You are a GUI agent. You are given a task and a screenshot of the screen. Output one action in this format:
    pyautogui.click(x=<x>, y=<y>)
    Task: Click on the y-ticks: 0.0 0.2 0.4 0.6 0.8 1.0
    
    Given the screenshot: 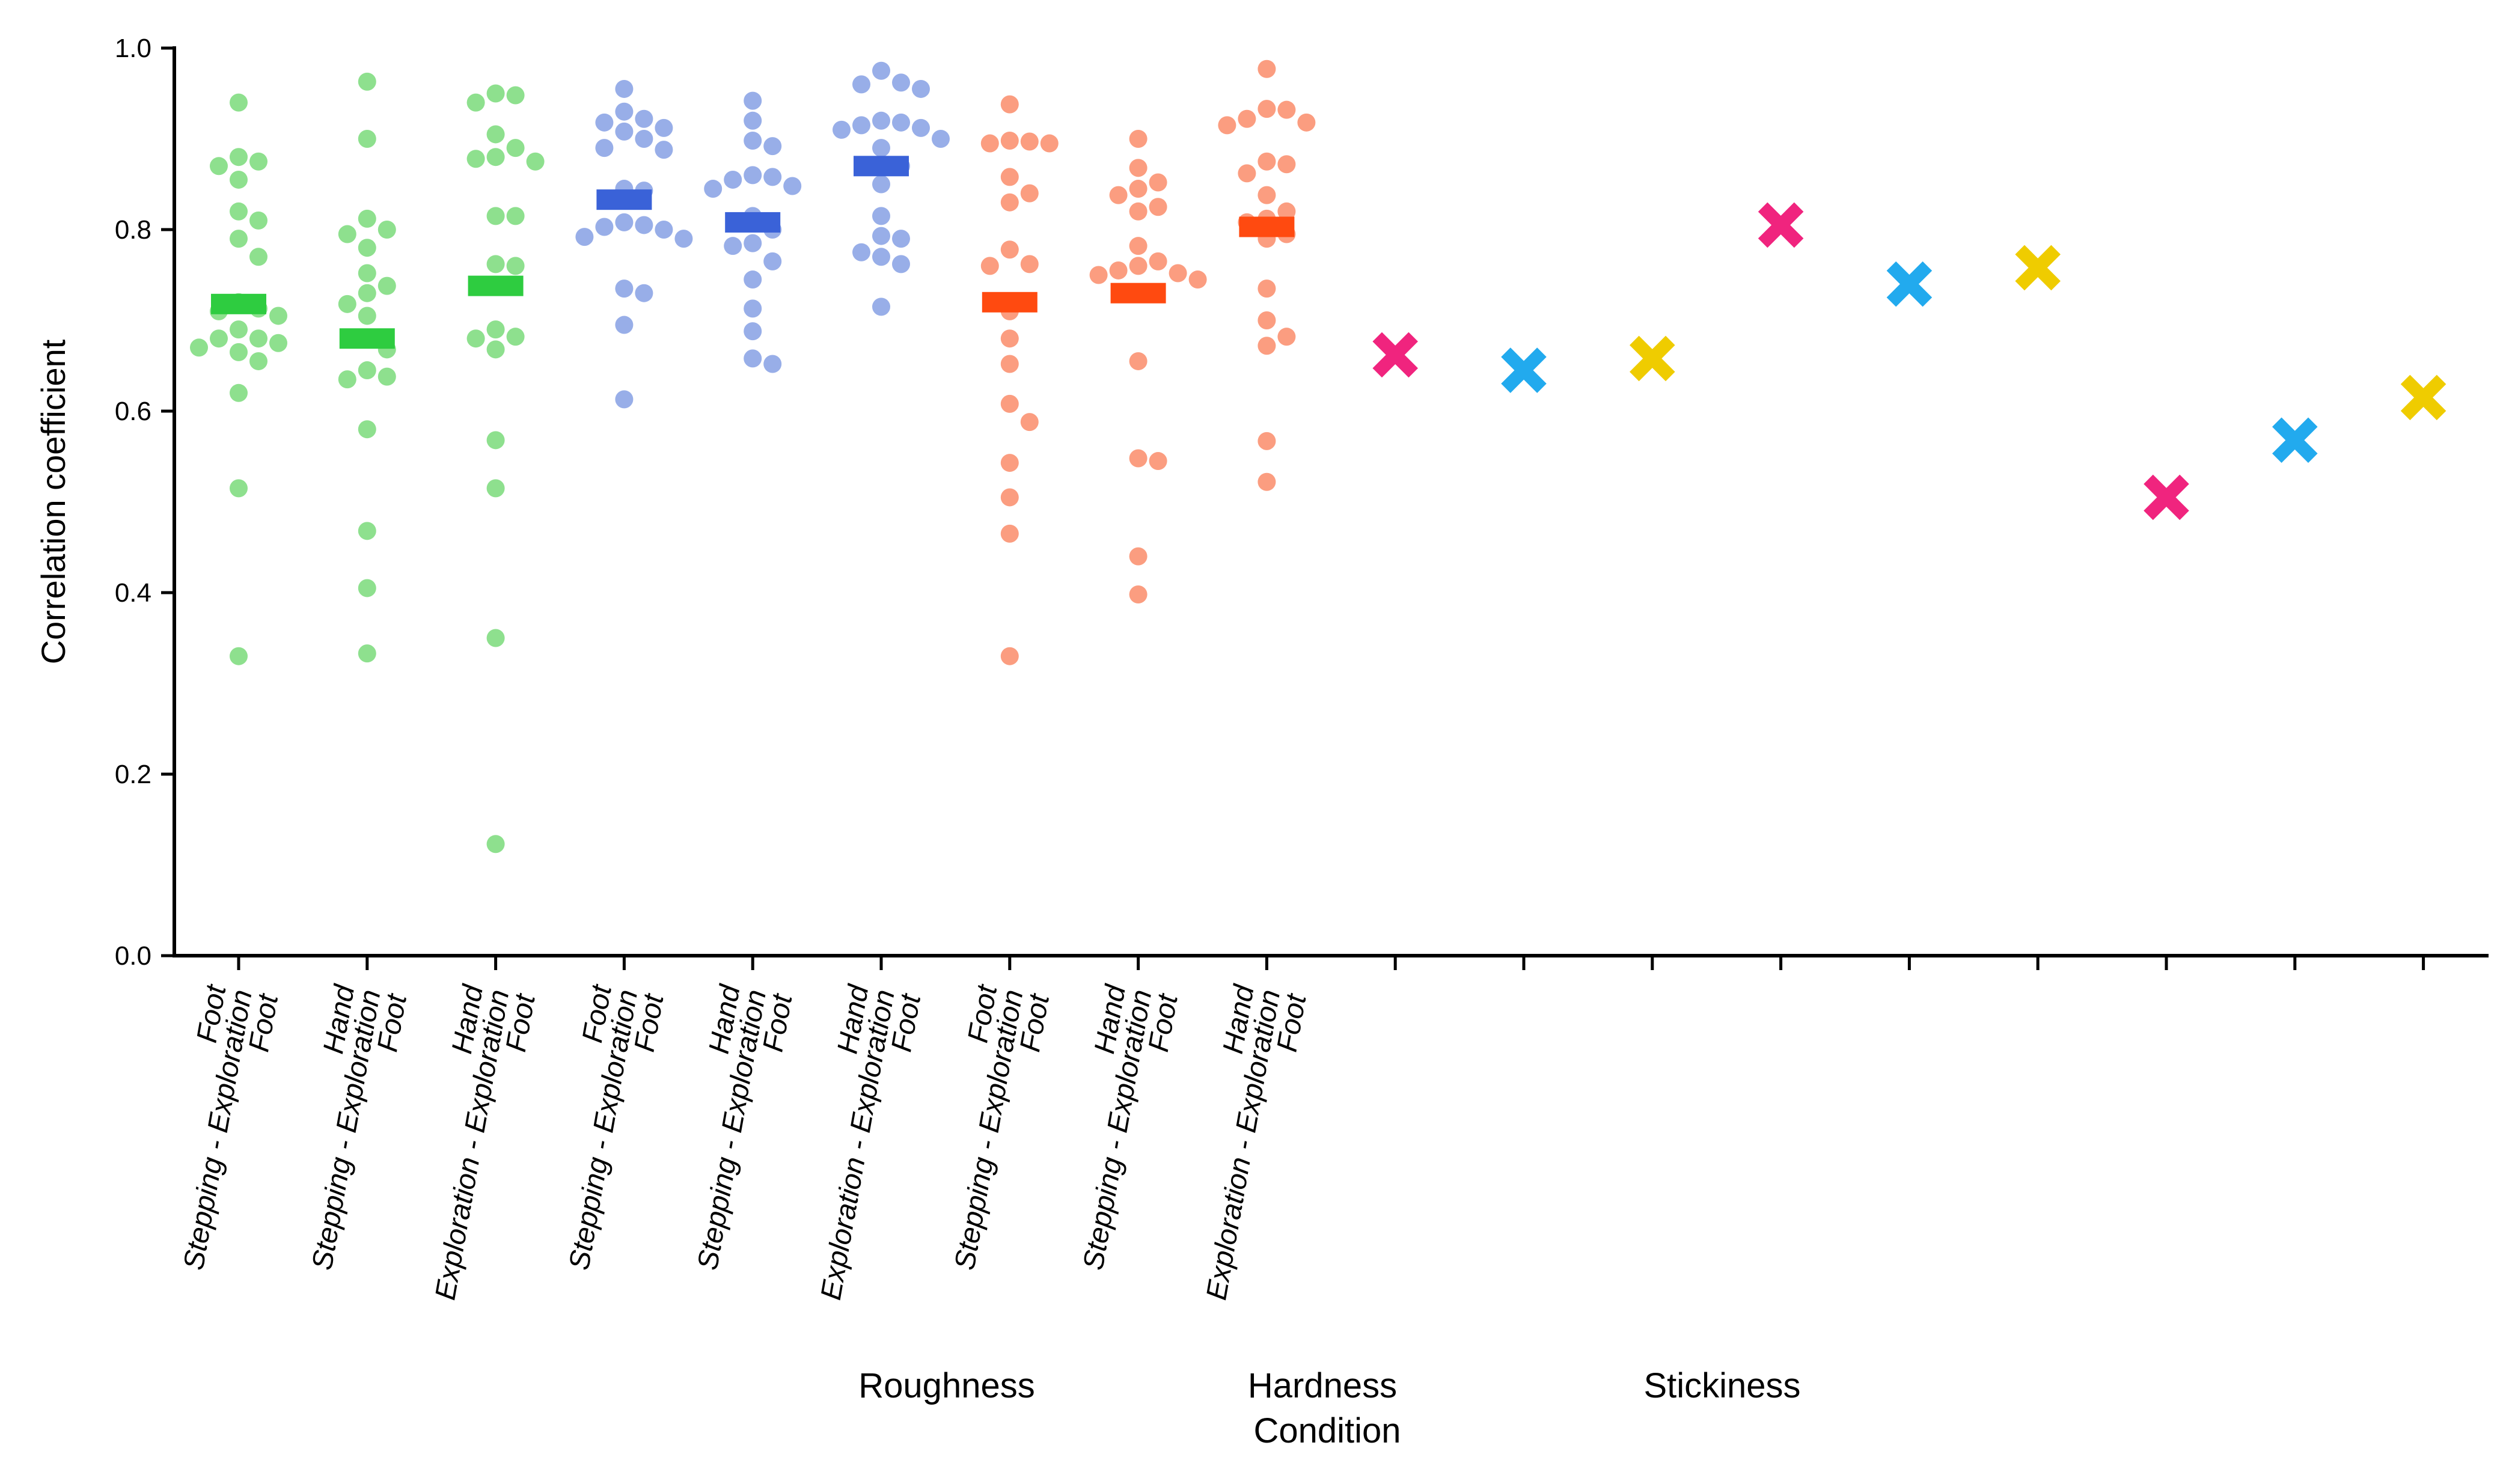 What is the action you would take?
    pyautogui.click(x=144, y=503)
    